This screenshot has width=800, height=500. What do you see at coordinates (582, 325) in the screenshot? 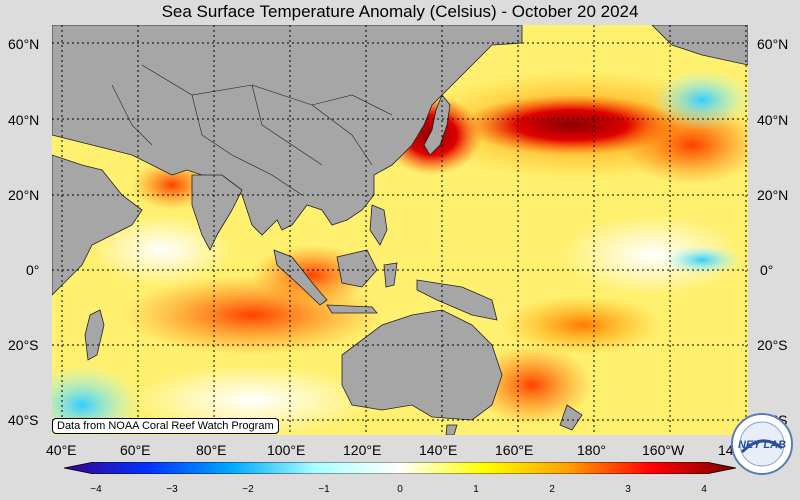
I see `anomaly-warm-coral-sea` at bounding box center [582, 325].